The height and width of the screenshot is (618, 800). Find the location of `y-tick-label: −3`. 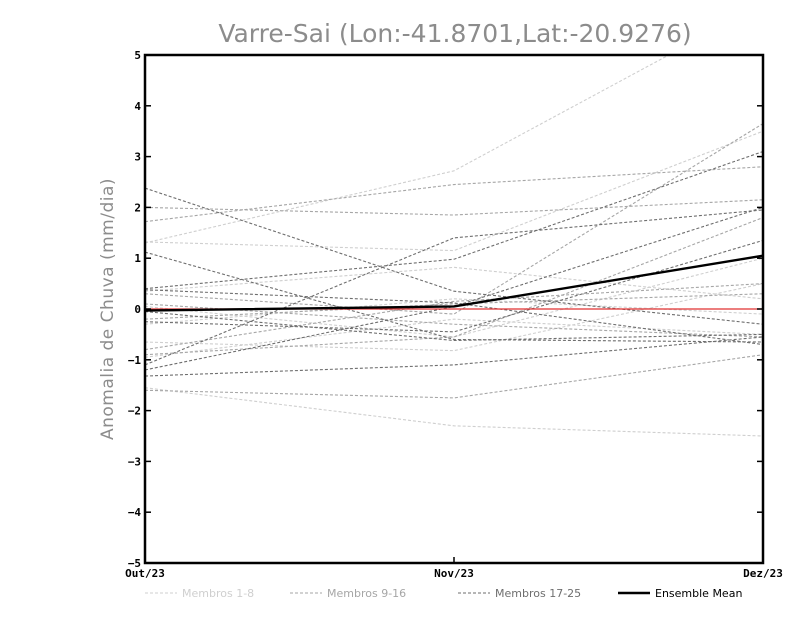

y-tick-label: −3 is located at coordinates (134, 461).